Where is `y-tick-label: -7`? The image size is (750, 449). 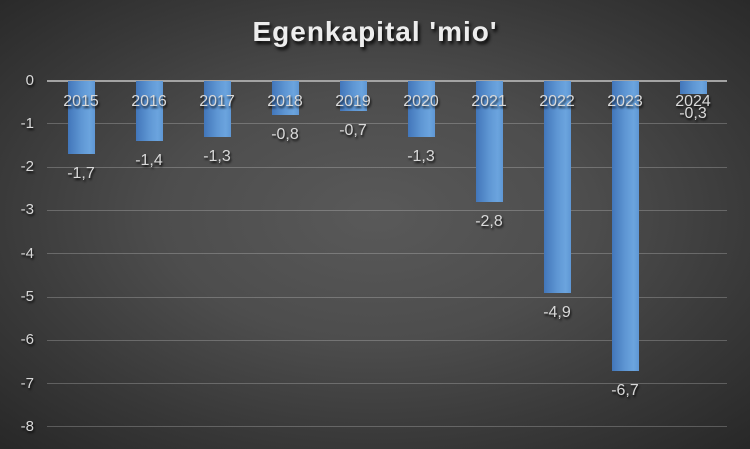 y-tick-label: -7 is located at coordinates (27, 383).